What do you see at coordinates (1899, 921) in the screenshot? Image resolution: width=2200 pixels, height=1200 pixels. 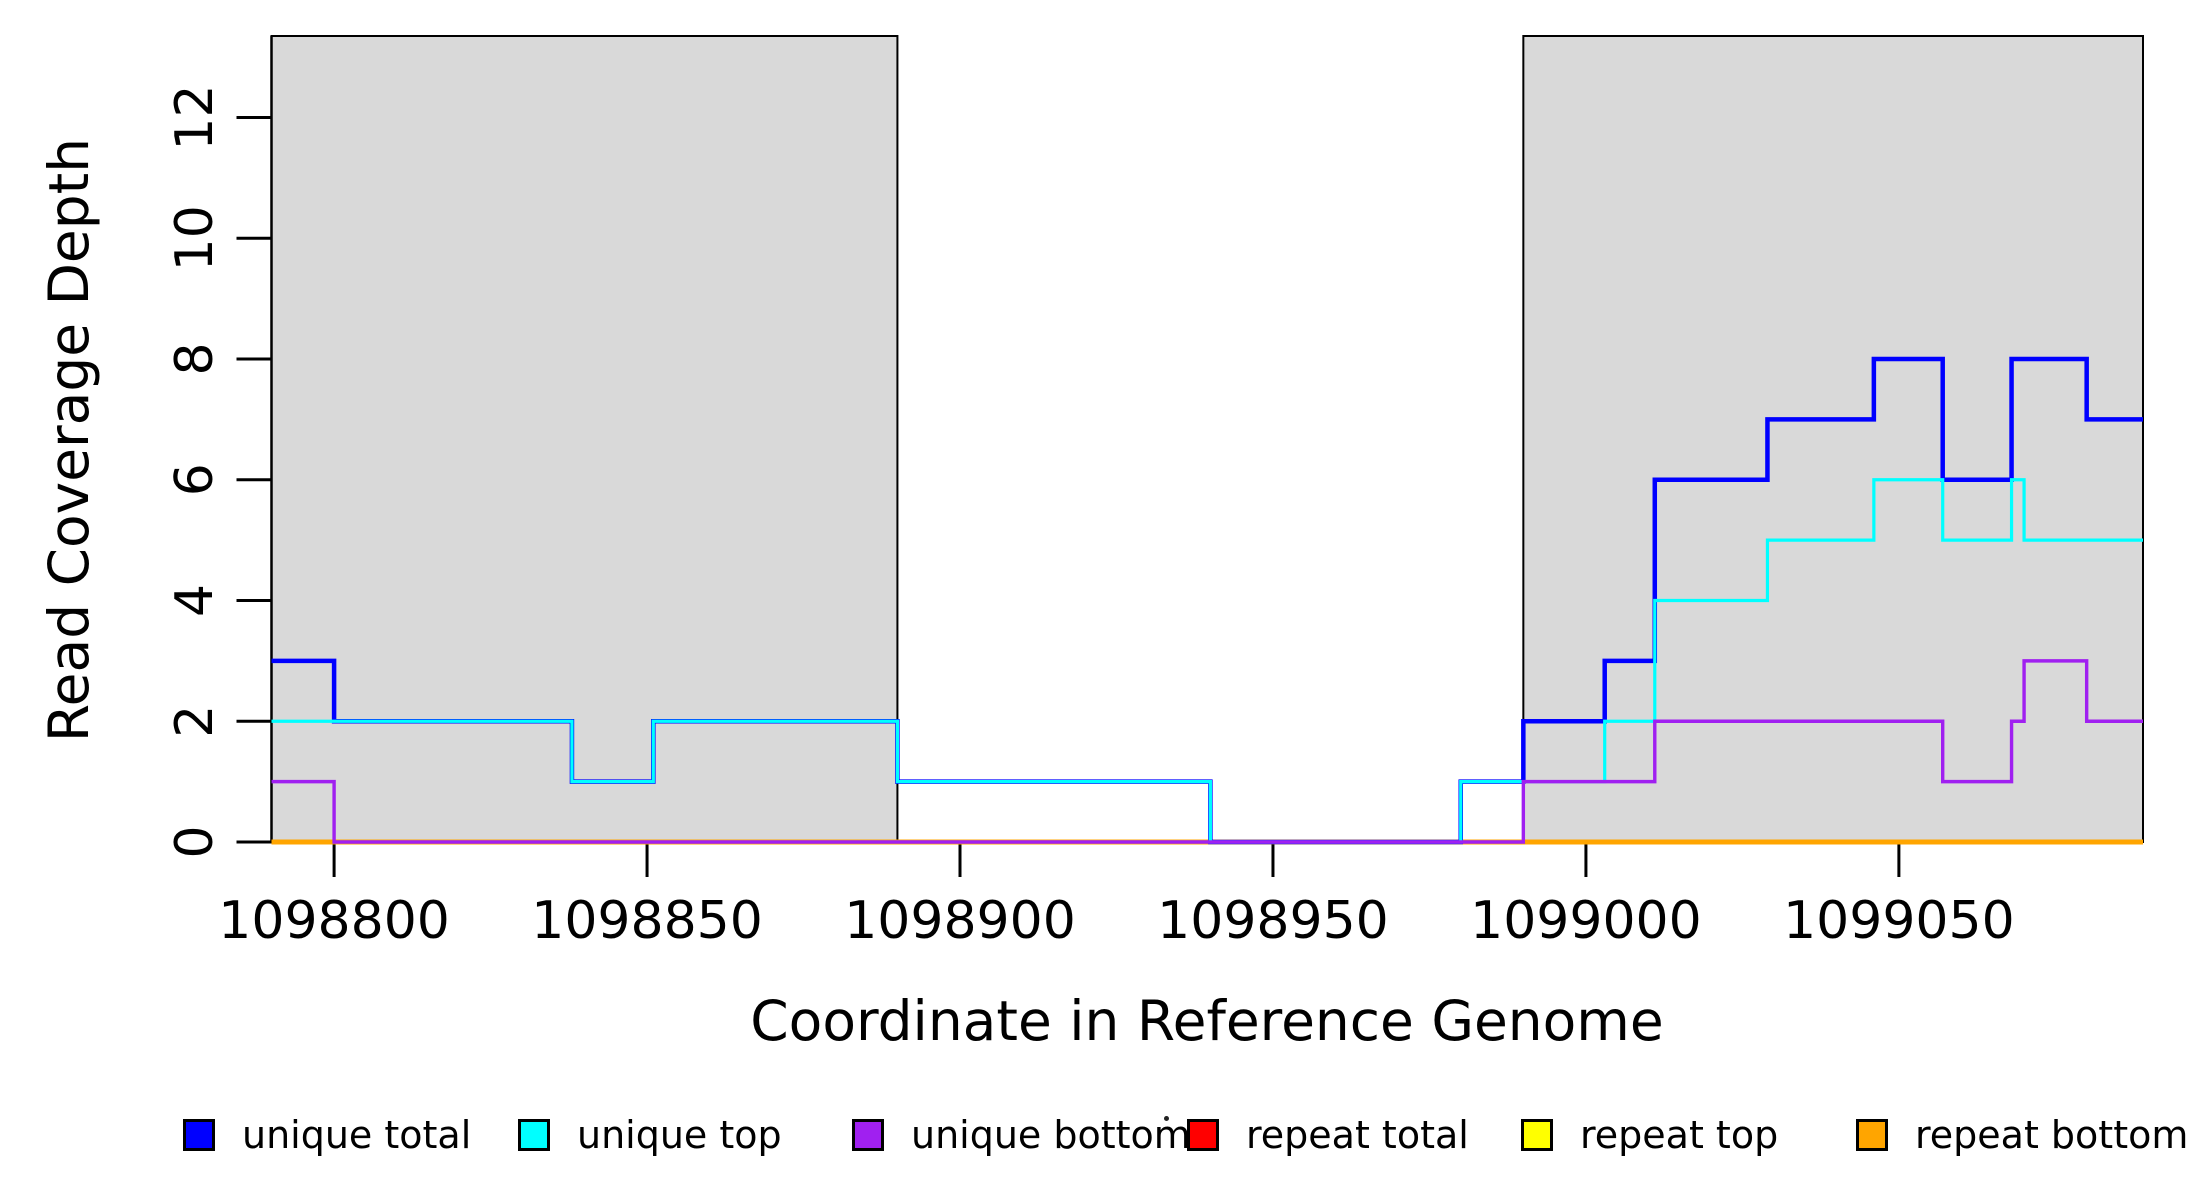 I see `x-tick-label: 1099050` at bounding box center [1899, 921].